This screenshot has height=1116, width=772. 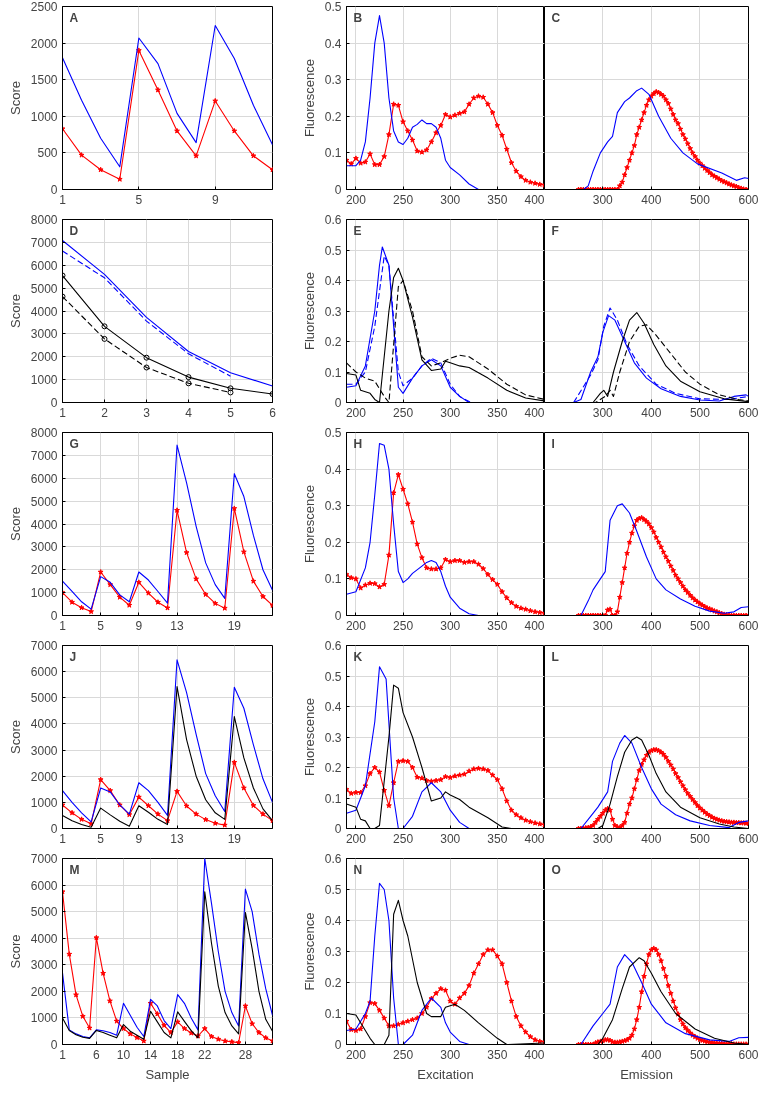 What do you see at coordinates (44, 433) in the screenshot?
I see `y-tick-label: 8000` at bounding box center [44, 433].